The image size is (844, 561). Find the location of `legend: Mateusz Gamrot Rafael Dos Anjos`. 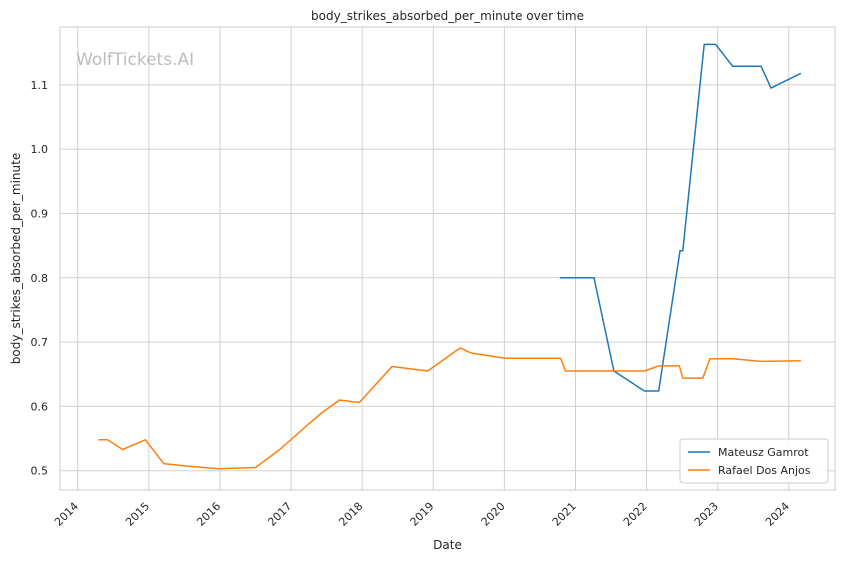

legend: Mateusz Gamrot Rafael Dos Anjos is located at coordinates (754, 461).